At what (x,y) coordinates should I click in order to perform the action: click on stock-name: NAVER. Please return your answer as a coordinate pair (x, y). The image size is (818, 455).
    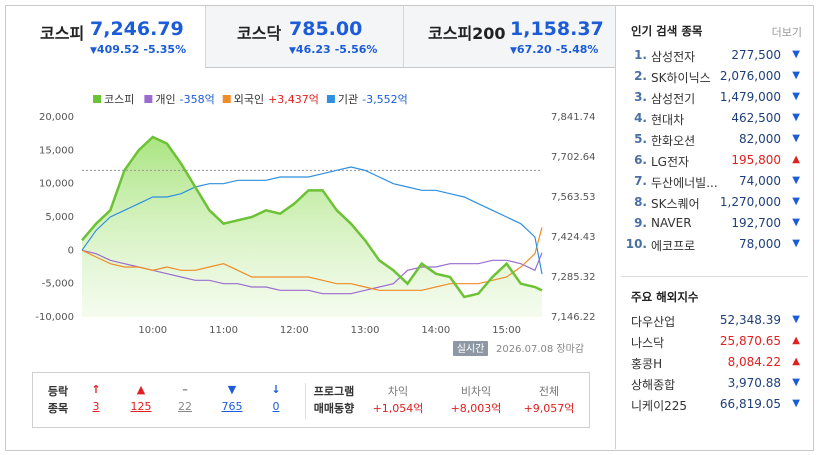
    Looking at the image, I should click on (671, 223).